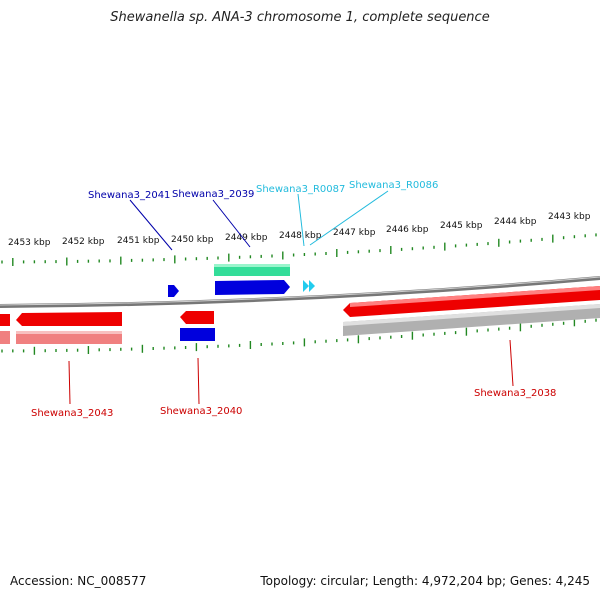 The height and width of the screenshot is (600, 600). I want to click on accession-text: Accession: NC_008577, so click(78, 581).